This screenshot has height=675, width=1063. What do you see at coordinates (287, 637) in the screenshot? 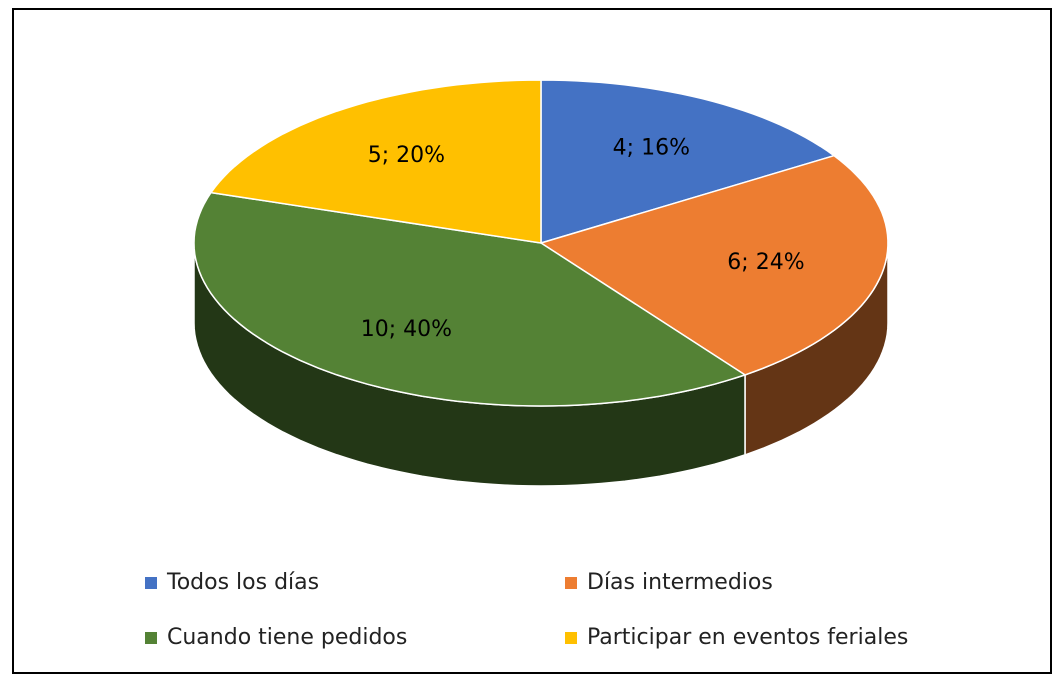
I see `legend-label: Cuando tiene pedidos` at bounding box center [287, 637].